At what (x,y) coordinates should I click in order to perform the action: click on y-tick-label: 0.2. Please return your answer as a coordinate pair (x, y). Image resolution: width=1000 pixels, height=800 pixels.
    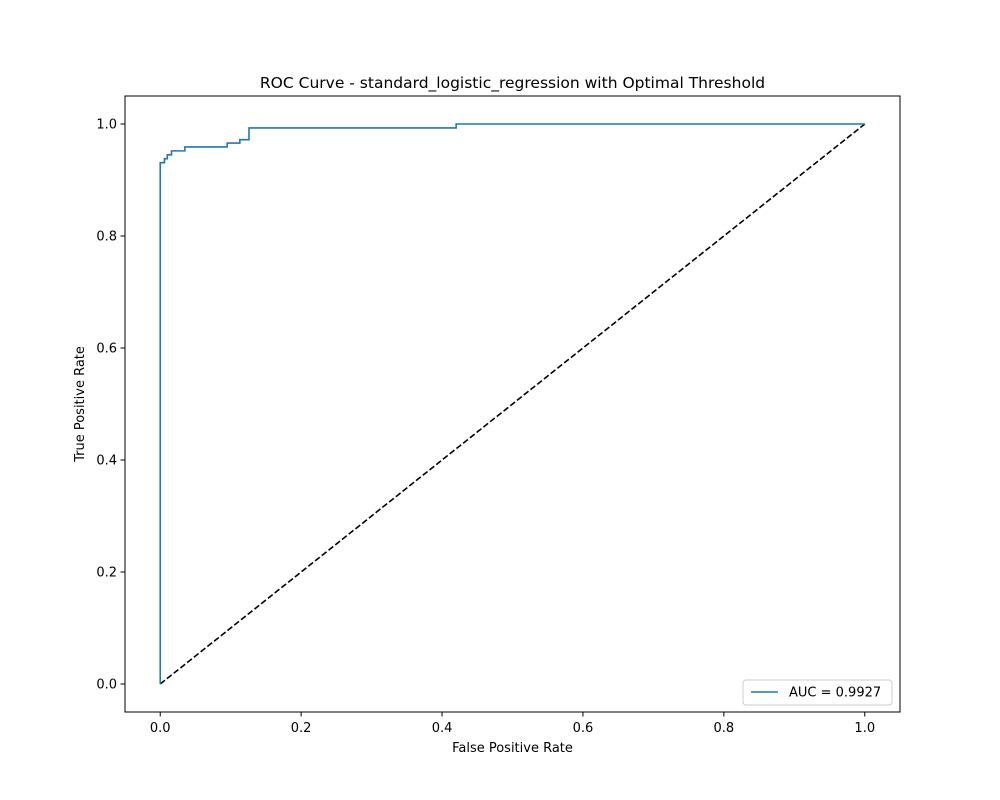
    Looking at the image, I should click on (106, 573).